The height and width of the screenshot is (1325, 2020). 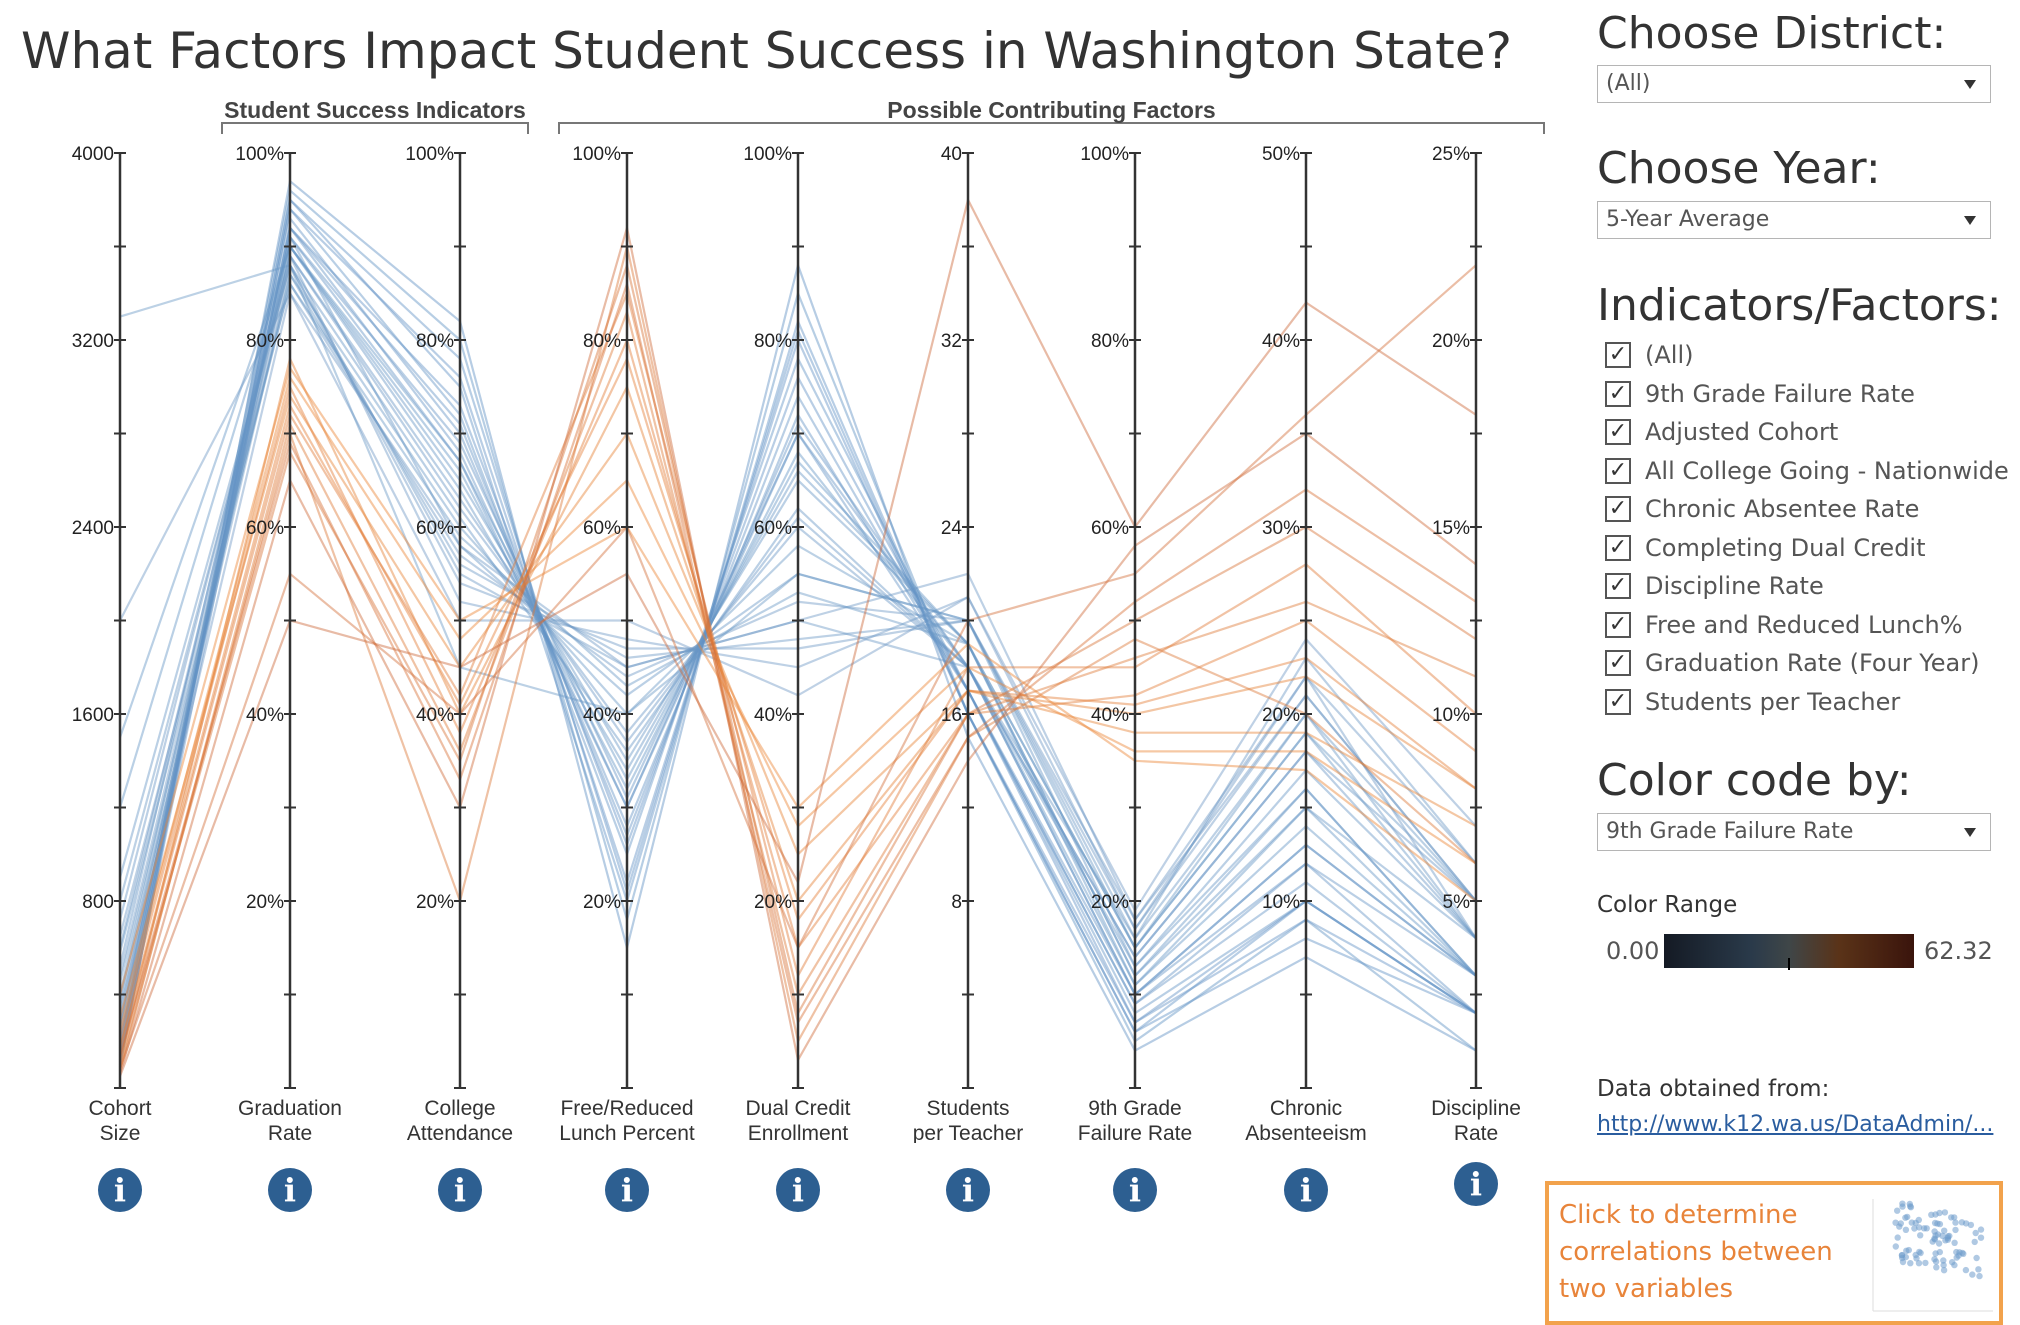 I want to click on axis-tick-label: 15%, so click(x=1451, y=528).